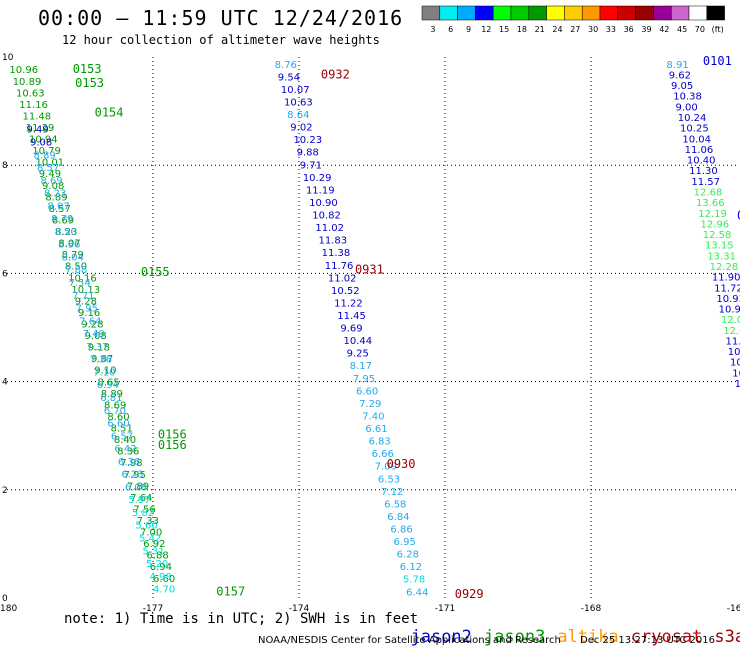 The height and width of the screenshot is (650, 740). What do you see at coordinates (5, 491) in the screenshot?
I see `y-tick-label: 2` at bounding box center [5, 491].